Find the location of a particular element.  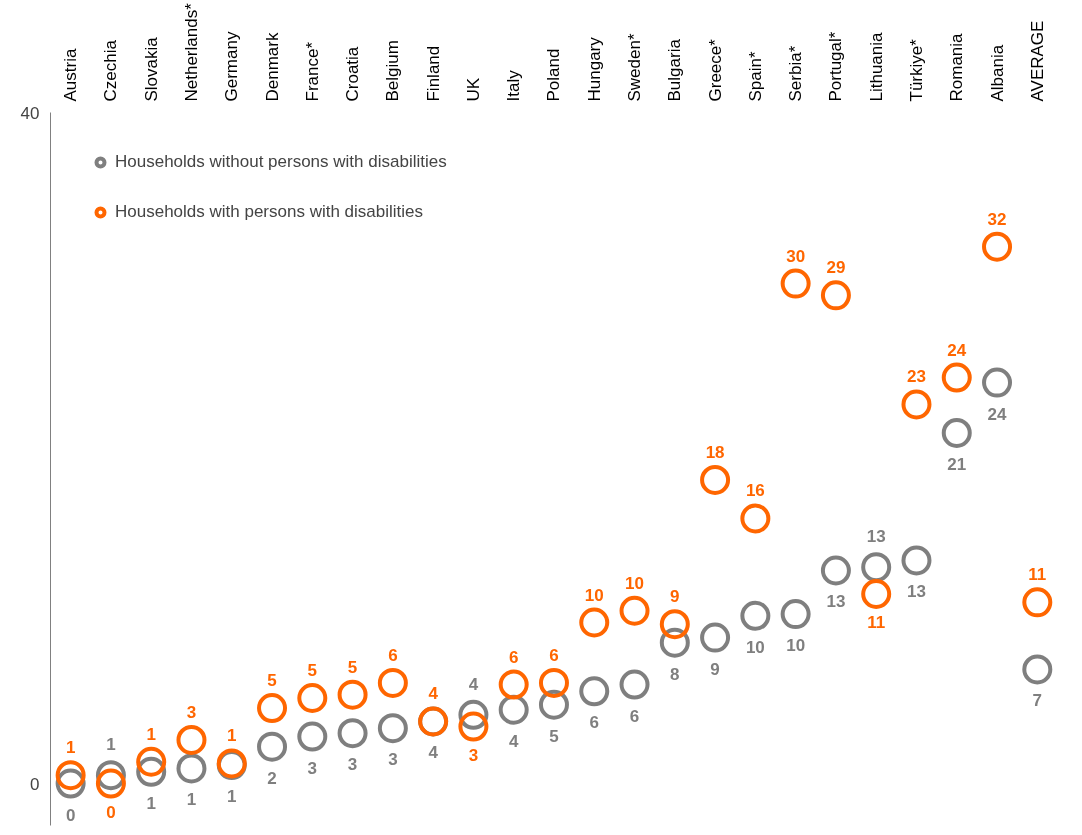

data-label: 8 is located at coordinates (675, 674).